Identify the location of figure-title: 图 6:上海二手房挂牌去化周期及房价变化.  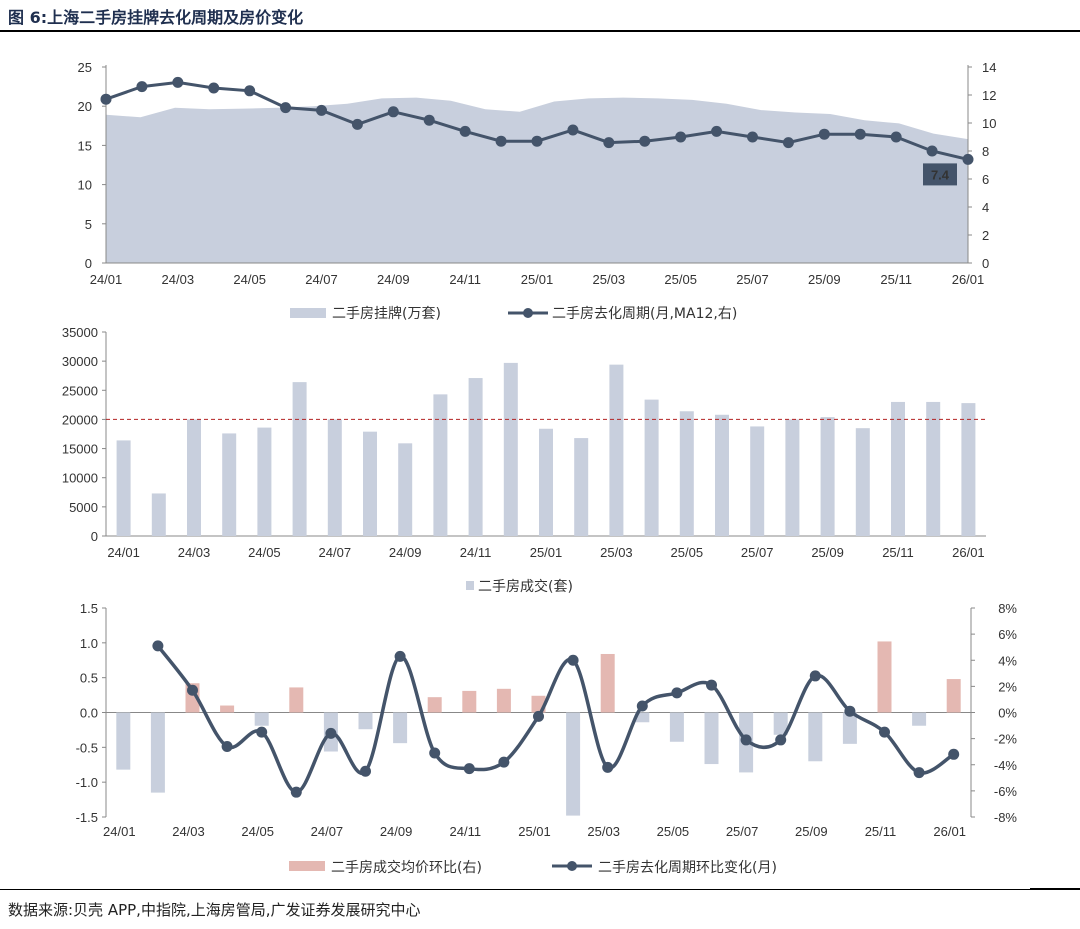
(156, 17).